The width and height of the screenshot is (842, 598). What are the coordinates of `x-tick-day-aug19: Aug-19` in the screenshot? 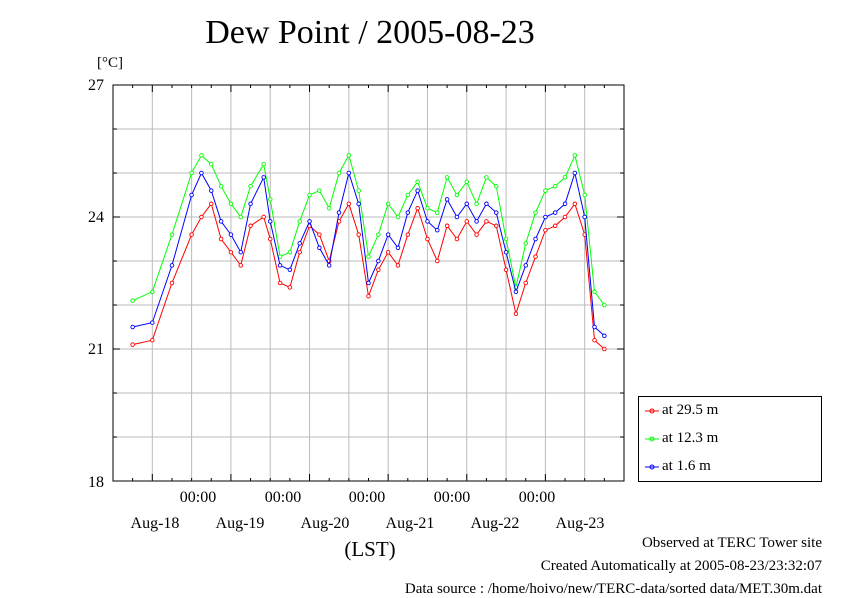 It's located at (240, 523).